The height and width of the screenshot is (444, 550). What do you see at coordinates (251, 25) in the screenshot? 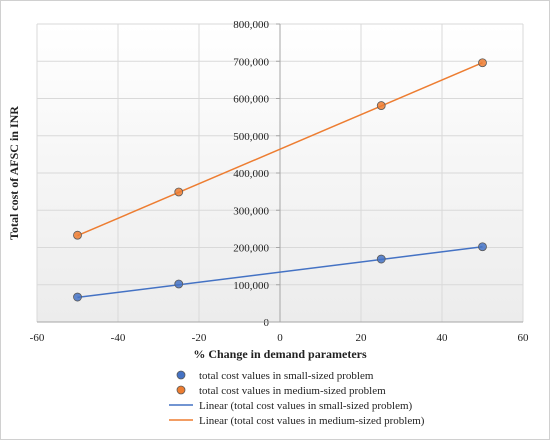
I see `y-tick-label: 800,000` at bounding box center [251, 25].